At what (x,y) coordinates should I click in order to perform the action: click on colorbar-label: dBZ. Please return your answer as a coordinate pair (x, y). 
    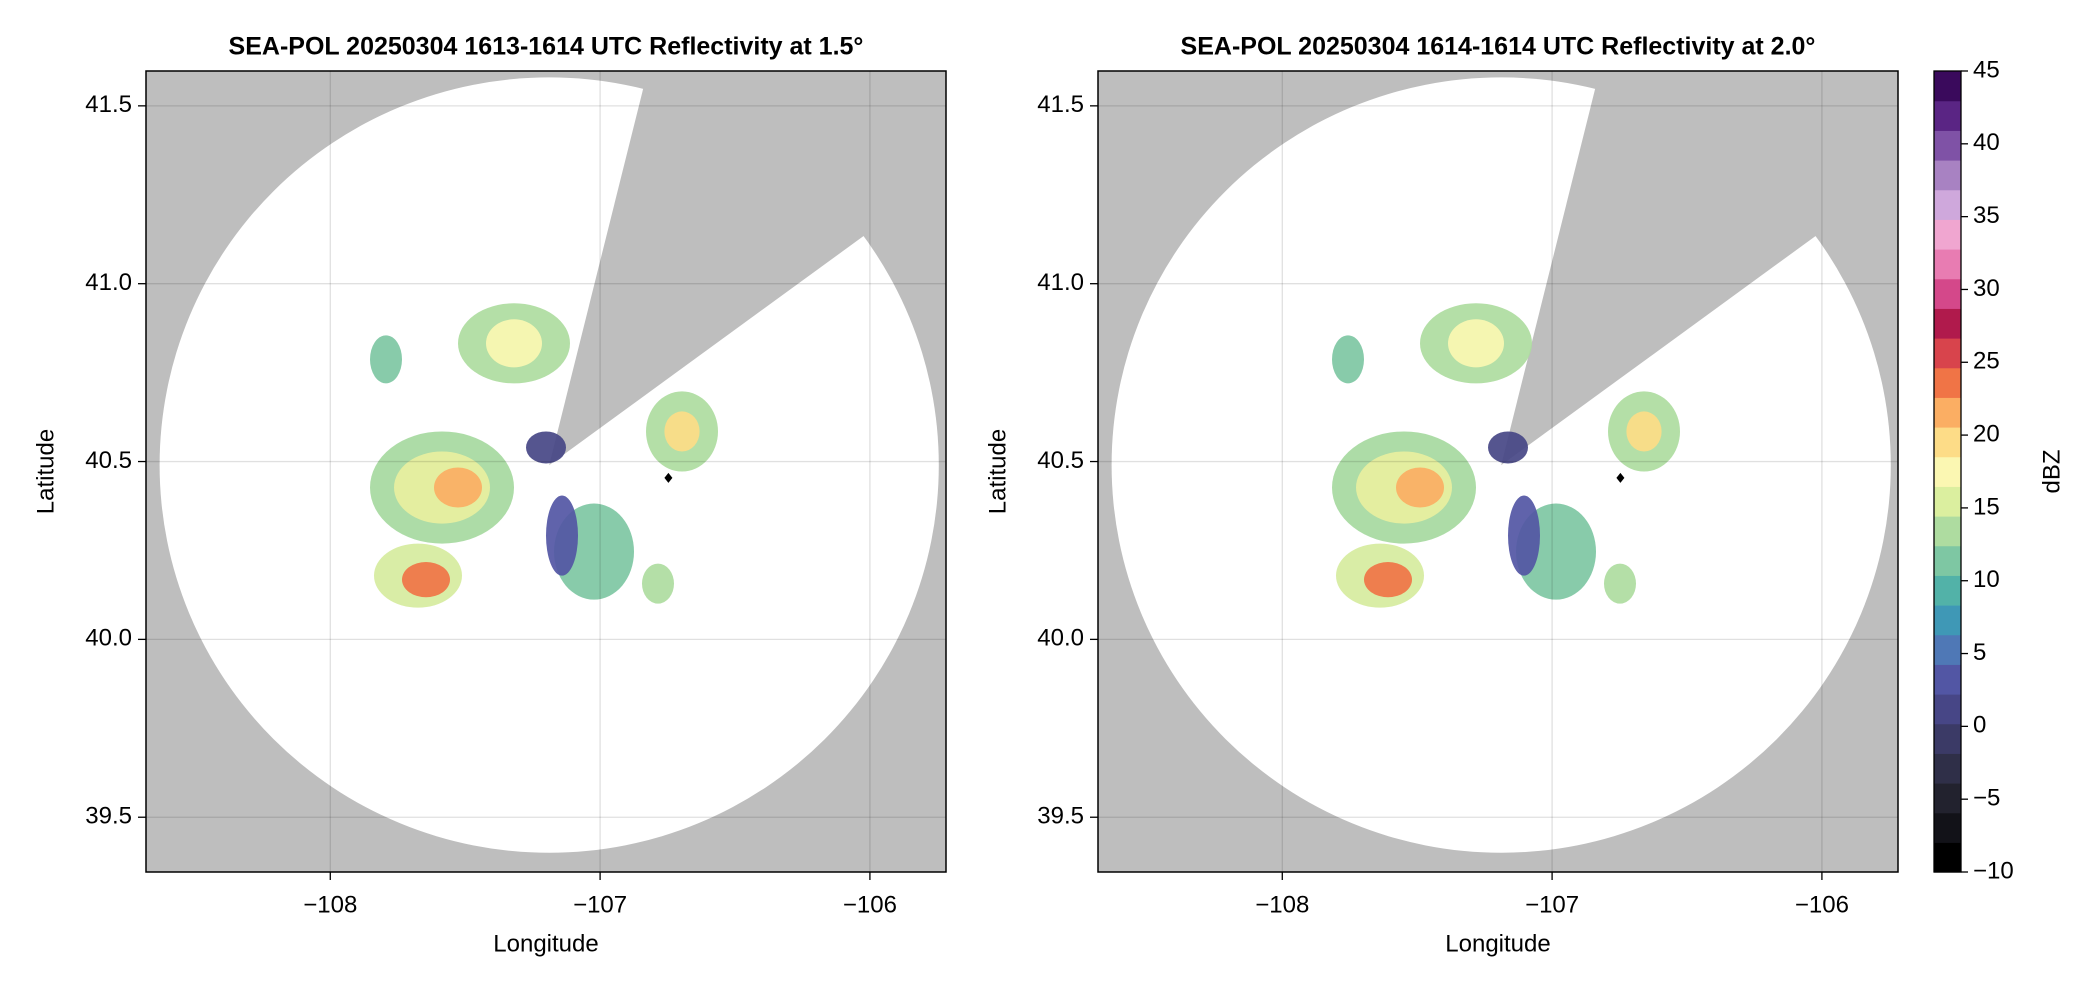
    Looking at the image, I should click on (2051, 471).